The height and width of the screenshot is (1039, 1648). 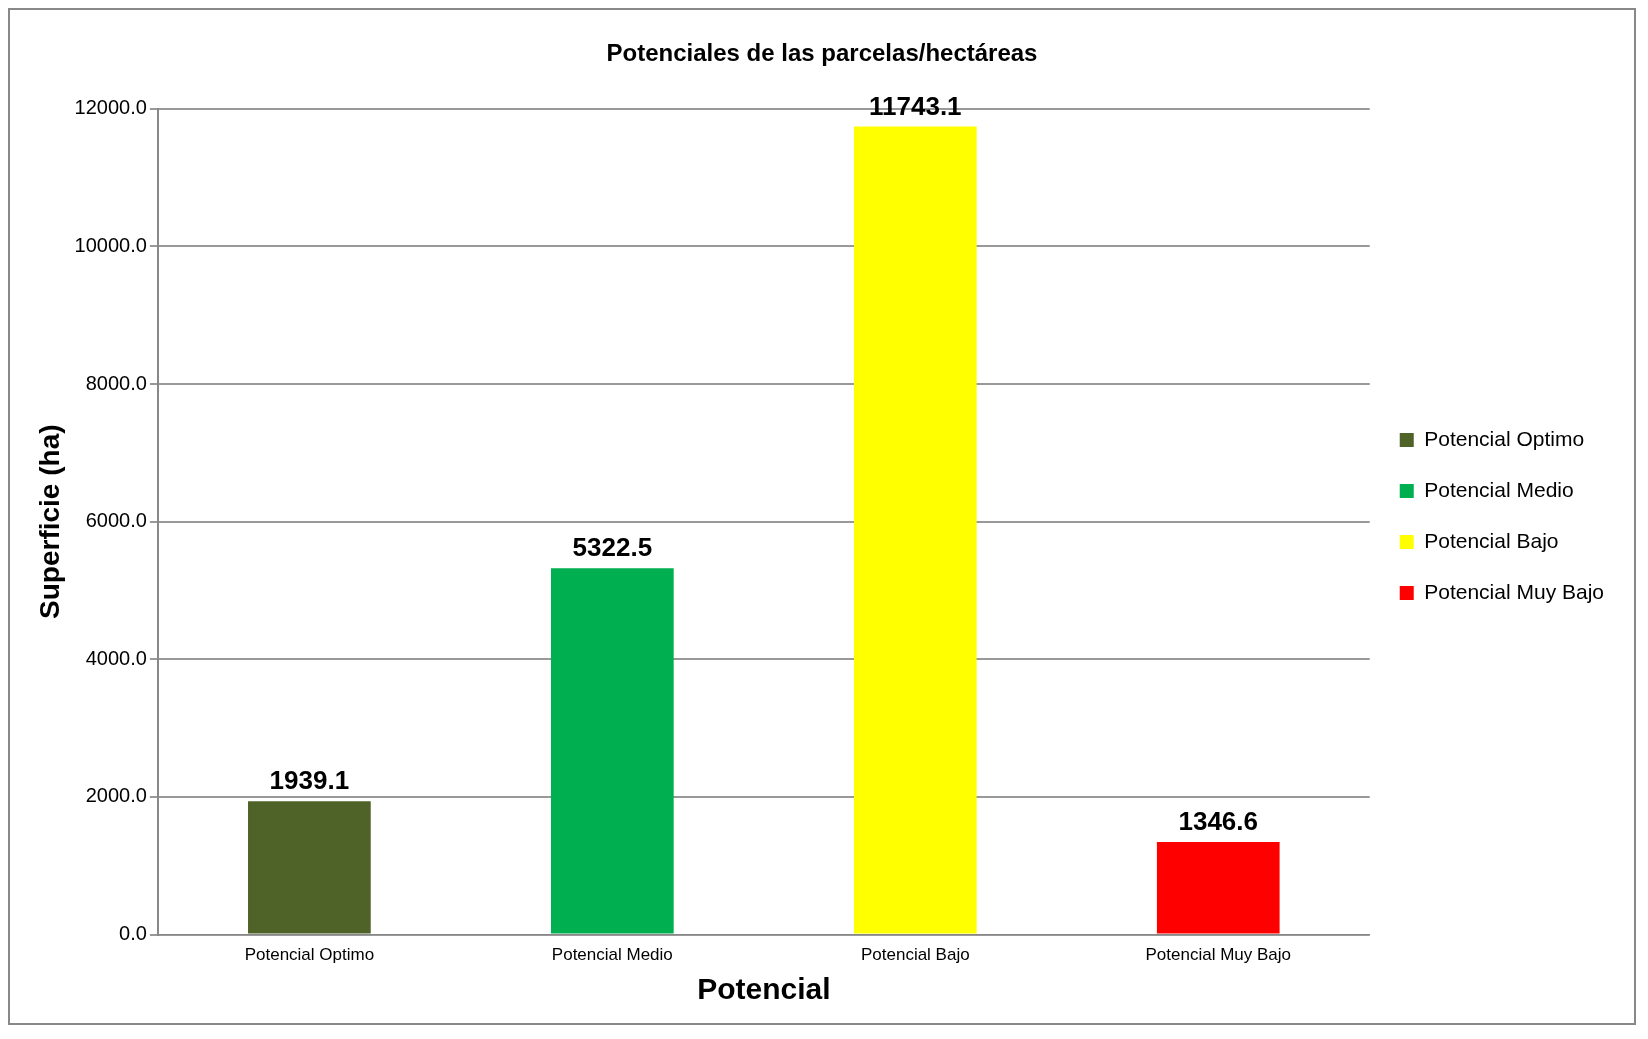 I want to click on x-tick-label: Potencial Bajo, so click(x=915, y=955).